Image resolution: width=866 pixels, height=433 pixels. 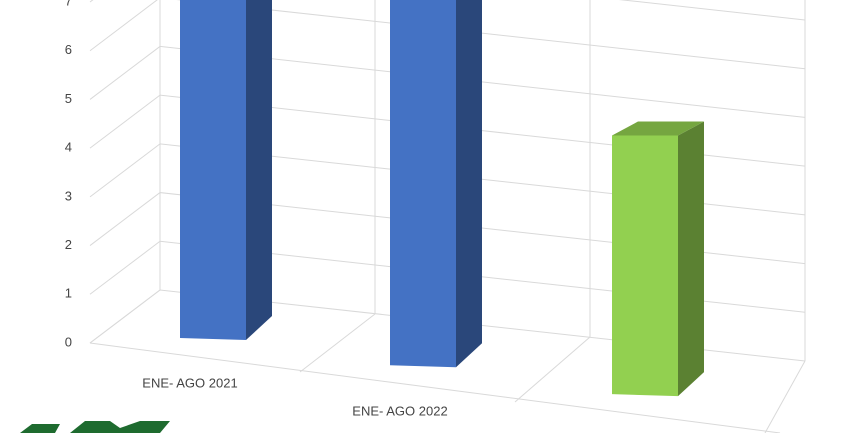 What do you see at coordinates (68, 147) in the screenshot?
I see `y-tick-label: 4` at bounding box center [68, 147].